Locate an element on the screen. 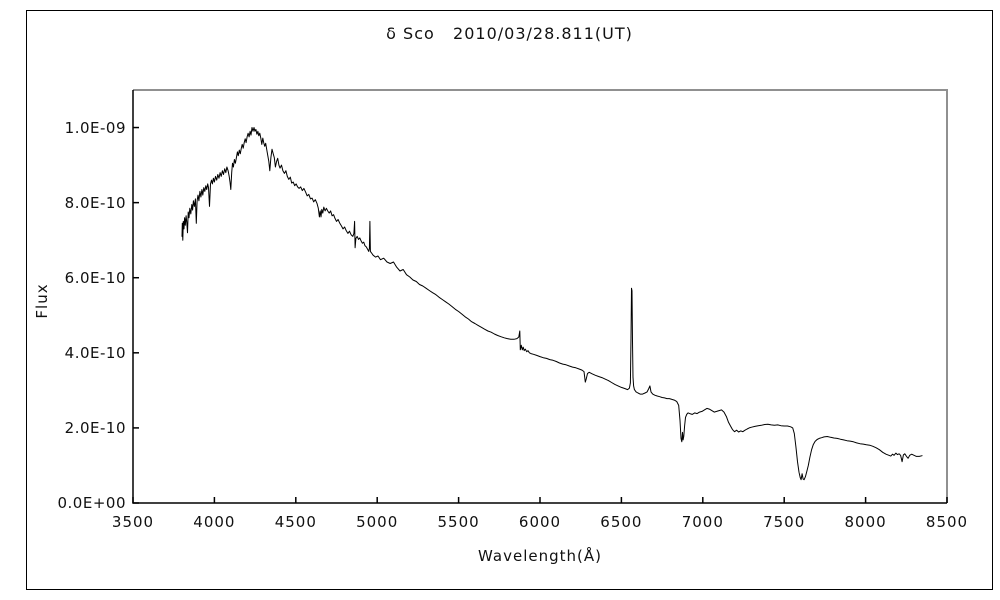 This screenshot has width=1000, height=600. x-tick-label: 5000 is located at coordinates (377, 522).